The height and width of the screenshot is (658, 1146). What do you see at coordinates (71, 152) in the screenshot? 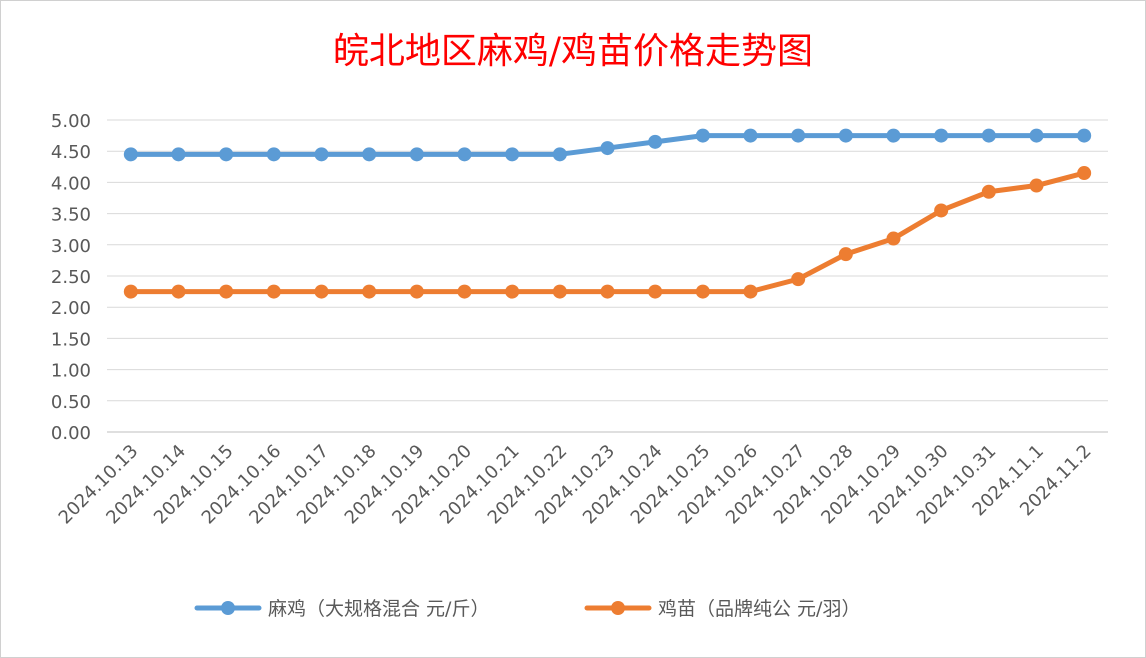
I see `y-tick-label: 4.50` at bounding box center [71, 152].